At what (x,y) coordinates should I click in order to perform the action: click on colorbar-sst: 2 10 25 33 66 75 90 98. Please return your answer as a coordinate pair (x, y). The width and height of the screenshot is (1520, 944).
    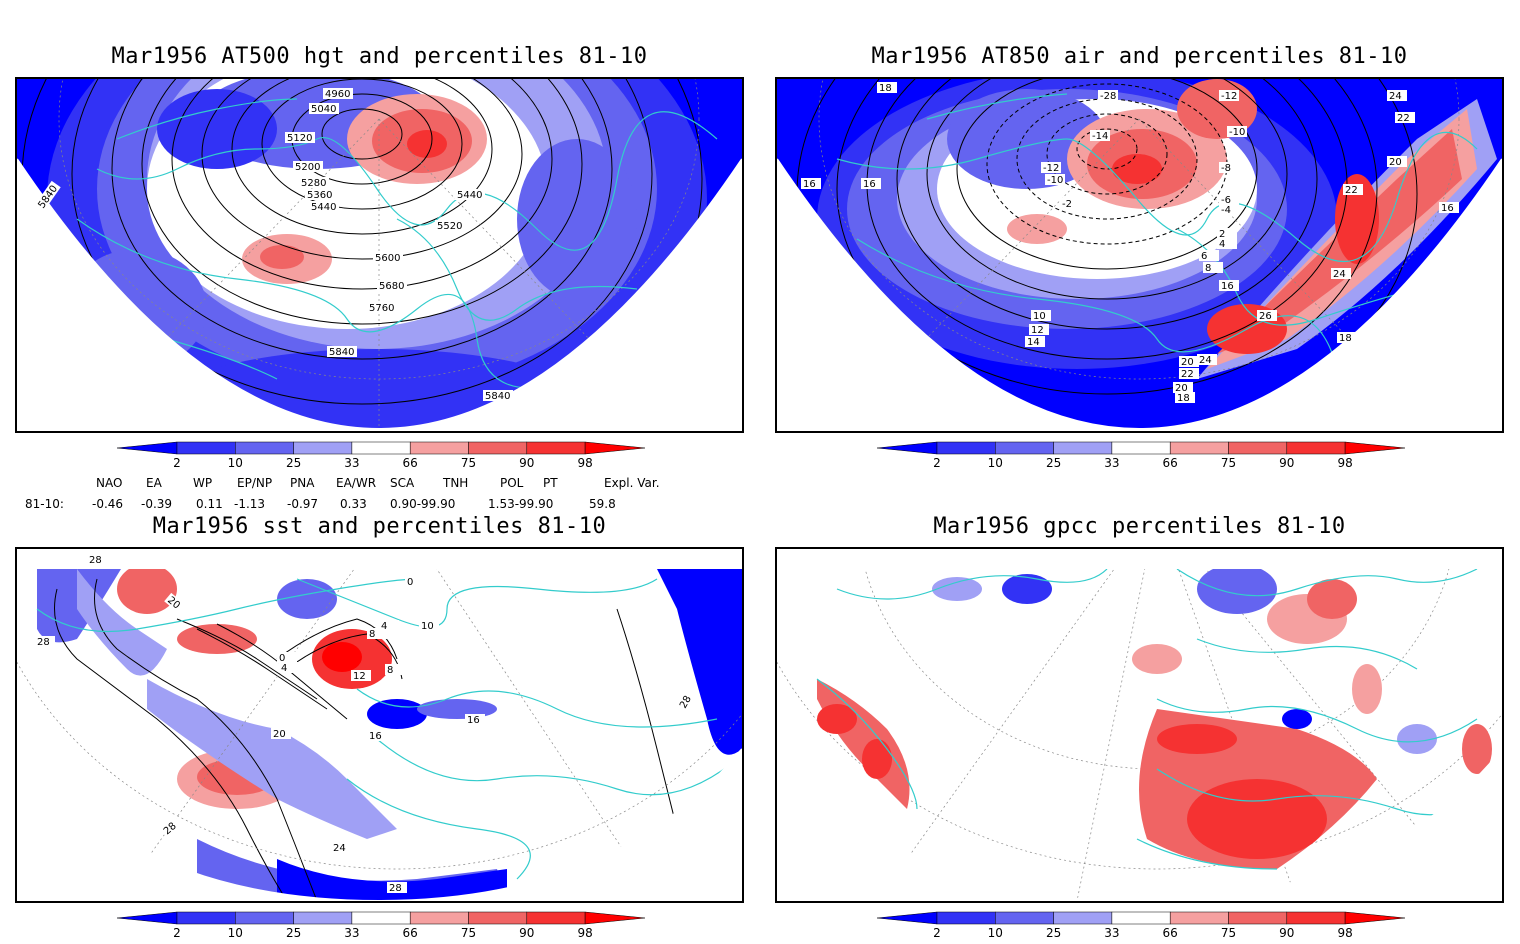
    Looking at the image, I should click on (381, 927).